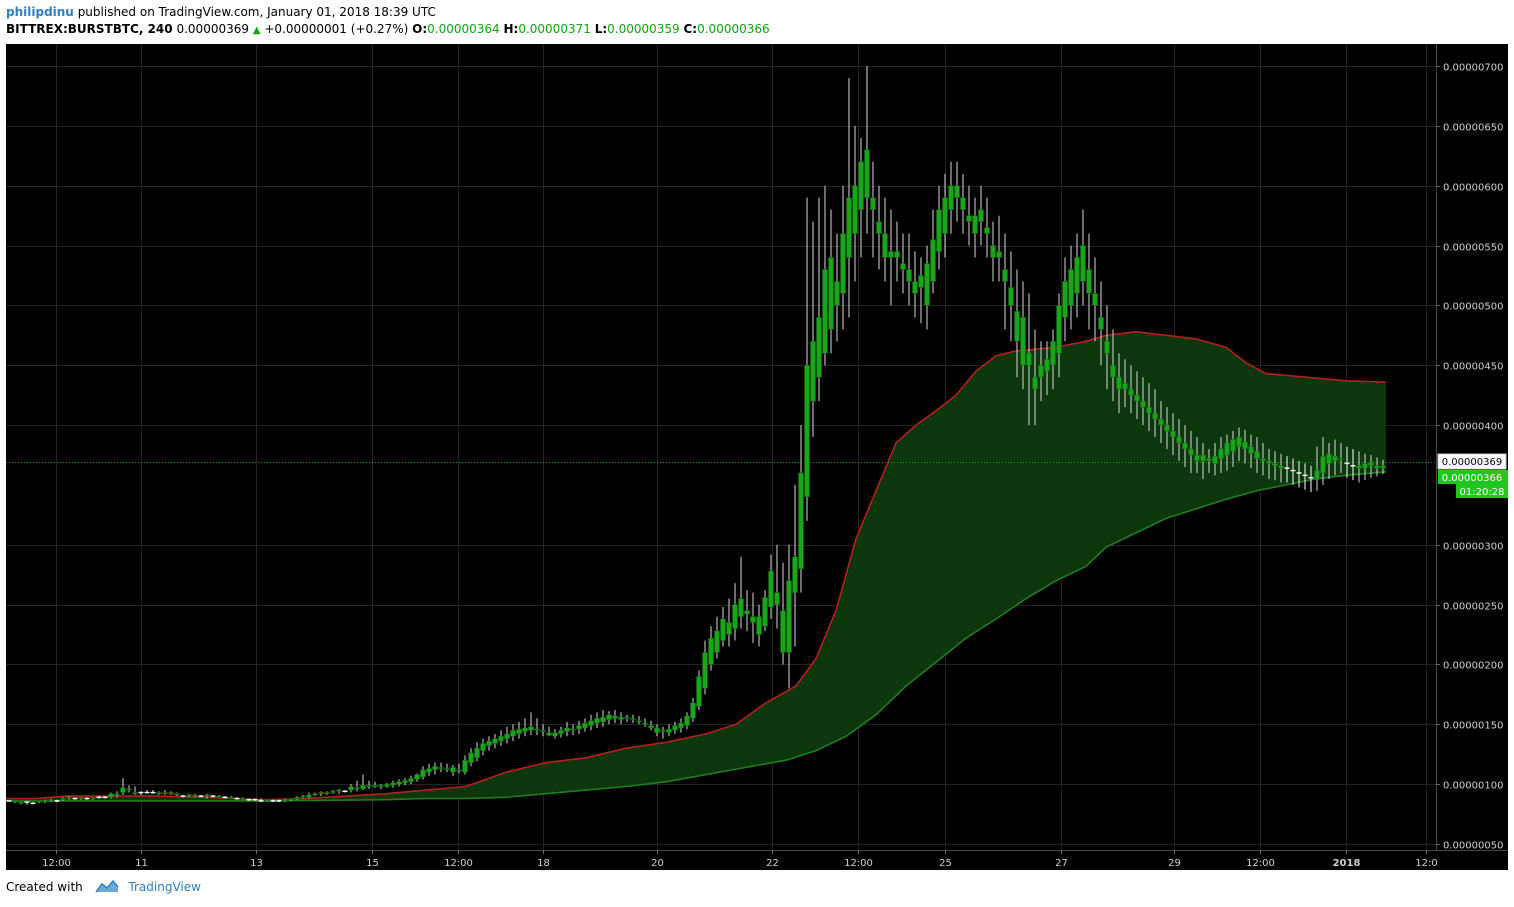 The width and height of the screenshot is (1514, 907). Describe the element at coordinates (164, 887) in the screenshot. I see `tradingview-link: TradingView` at that location.